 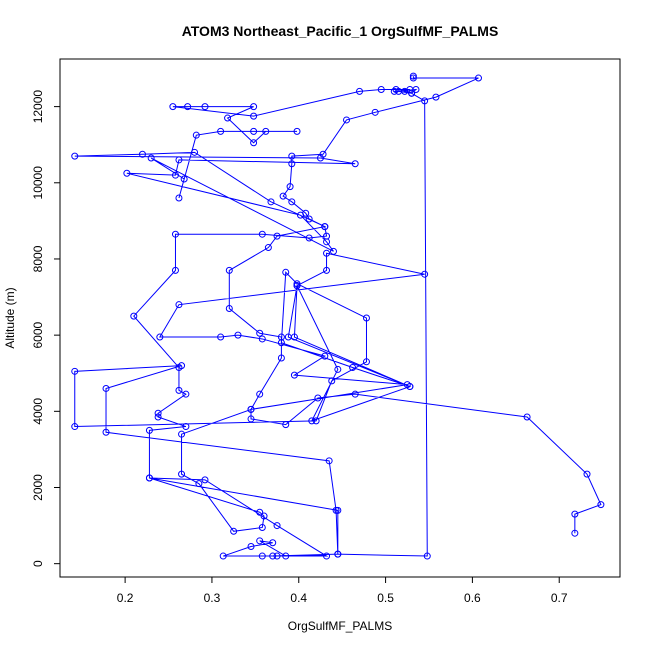 I want to click on x-tick-label: 0.5, so click(x=385, y=598).